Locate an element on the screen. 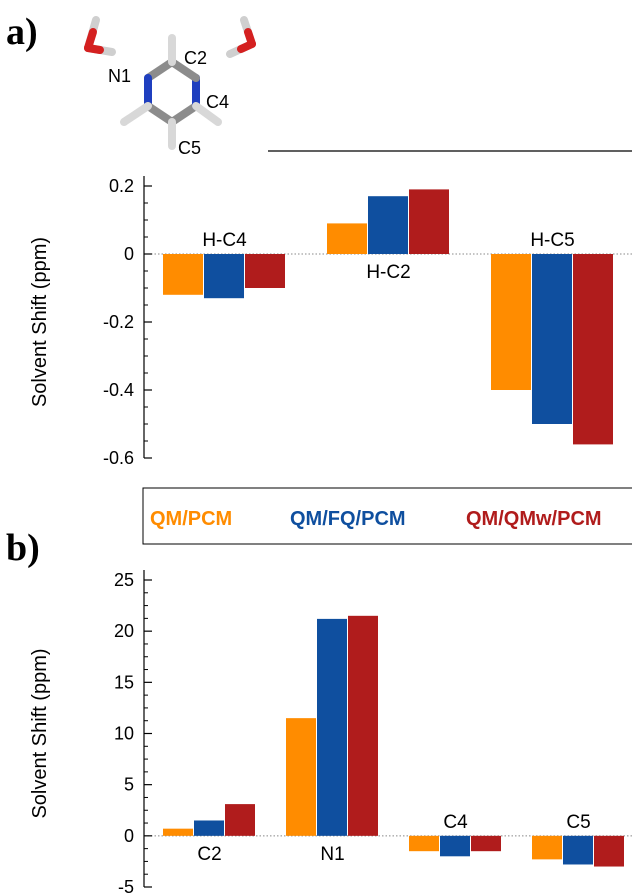  legend: QM/PCM QM/FQ/PCM QM/QMw/PCM is located at coordinates (387, 516).